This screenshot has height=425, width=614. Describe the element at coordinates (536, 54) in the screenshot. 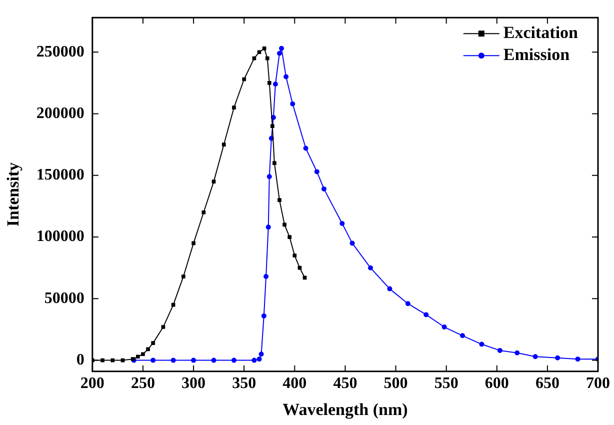

I see `legend-label: Emission` at that location.